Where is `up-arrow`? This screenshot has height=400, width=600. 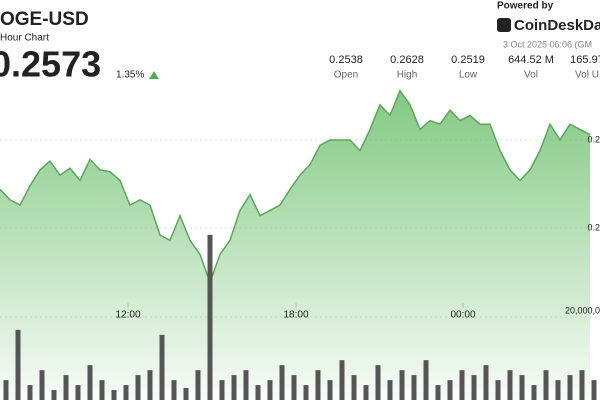 up-arrow is located at coordinates (154, 75).